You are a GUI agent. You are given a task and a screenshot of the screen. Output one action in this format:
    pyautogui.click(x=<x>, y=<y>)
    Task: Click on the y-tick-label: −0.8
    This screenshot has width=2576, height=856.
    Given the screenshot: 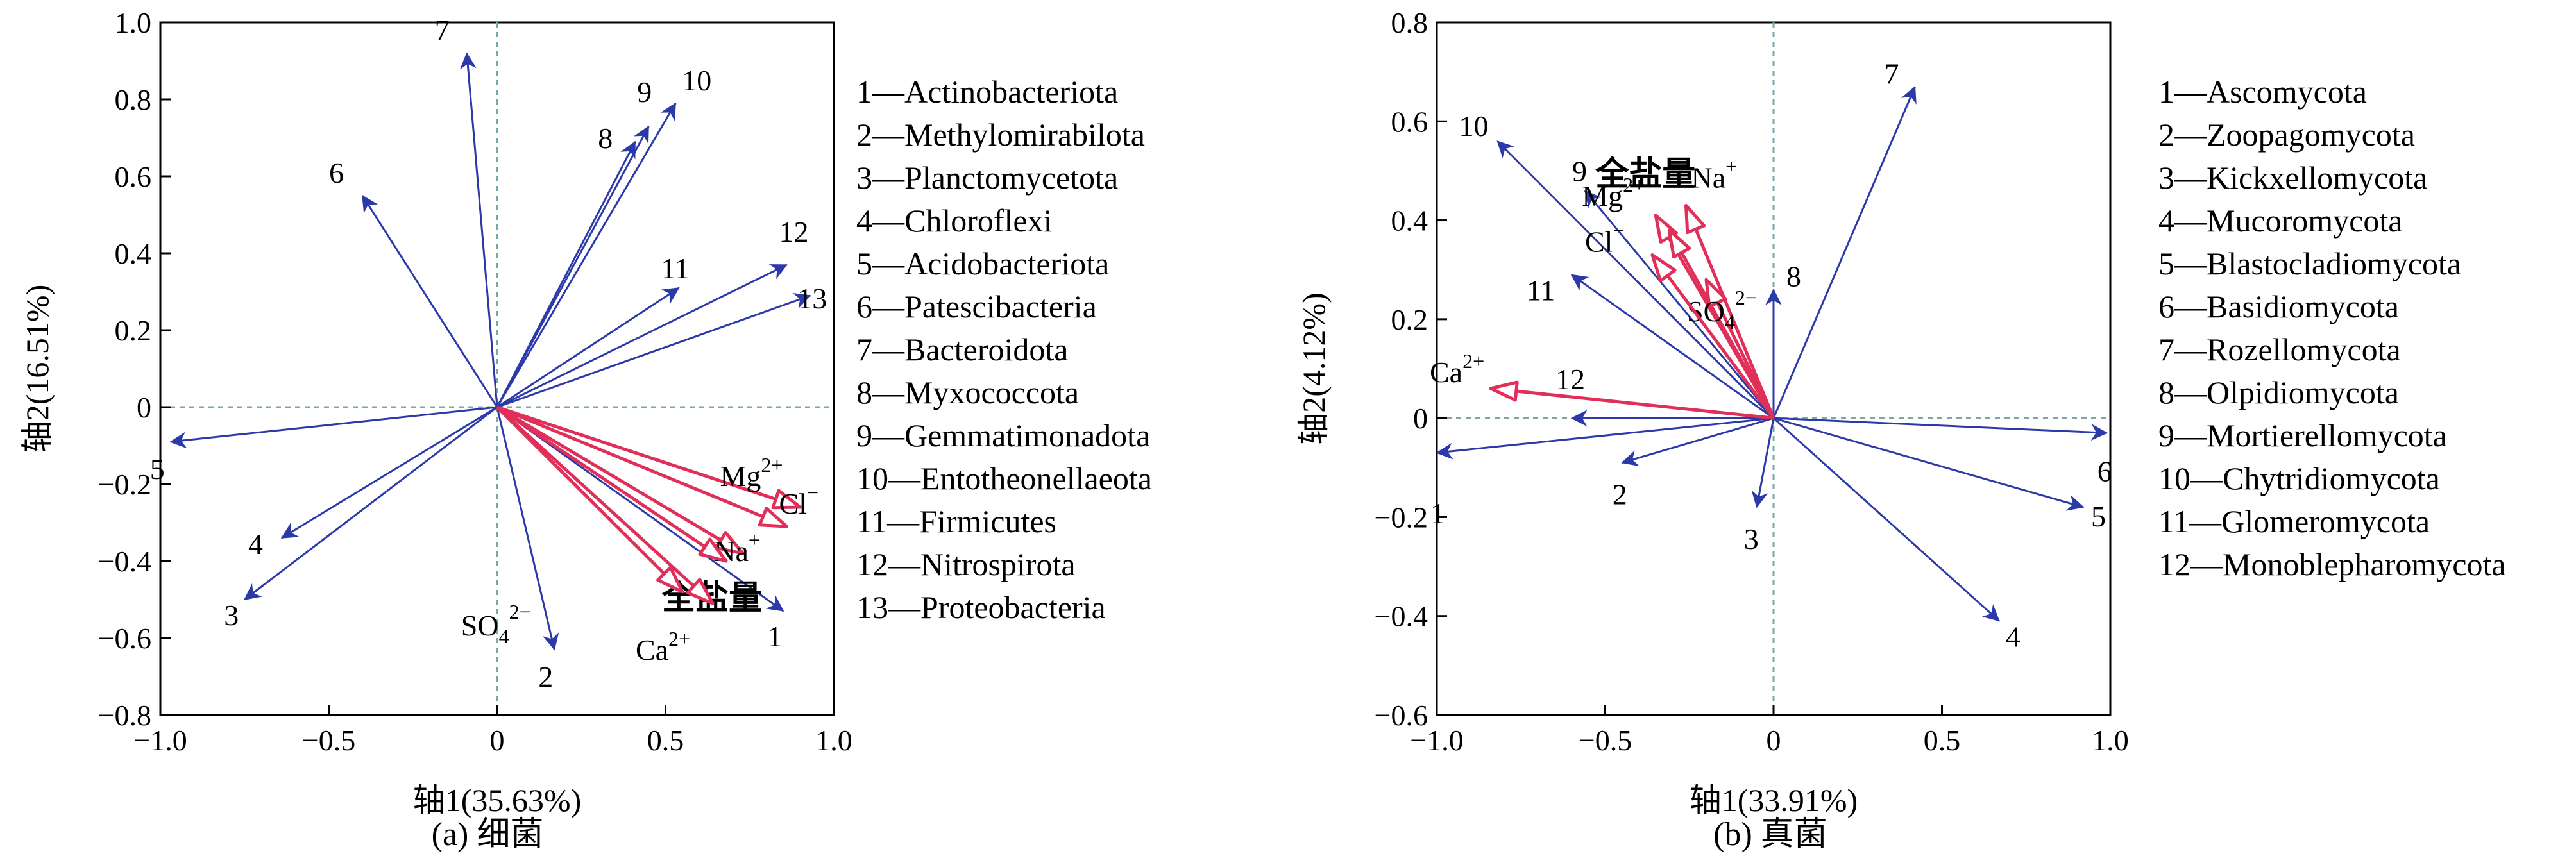 What is the action you would take?
    pyautogui.click(x=124, y=715)
    